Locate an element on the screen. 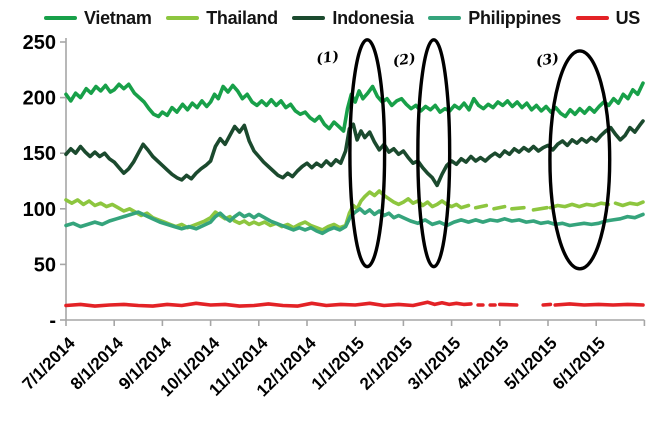  legend-label: US is located at coordinates (628, 17).